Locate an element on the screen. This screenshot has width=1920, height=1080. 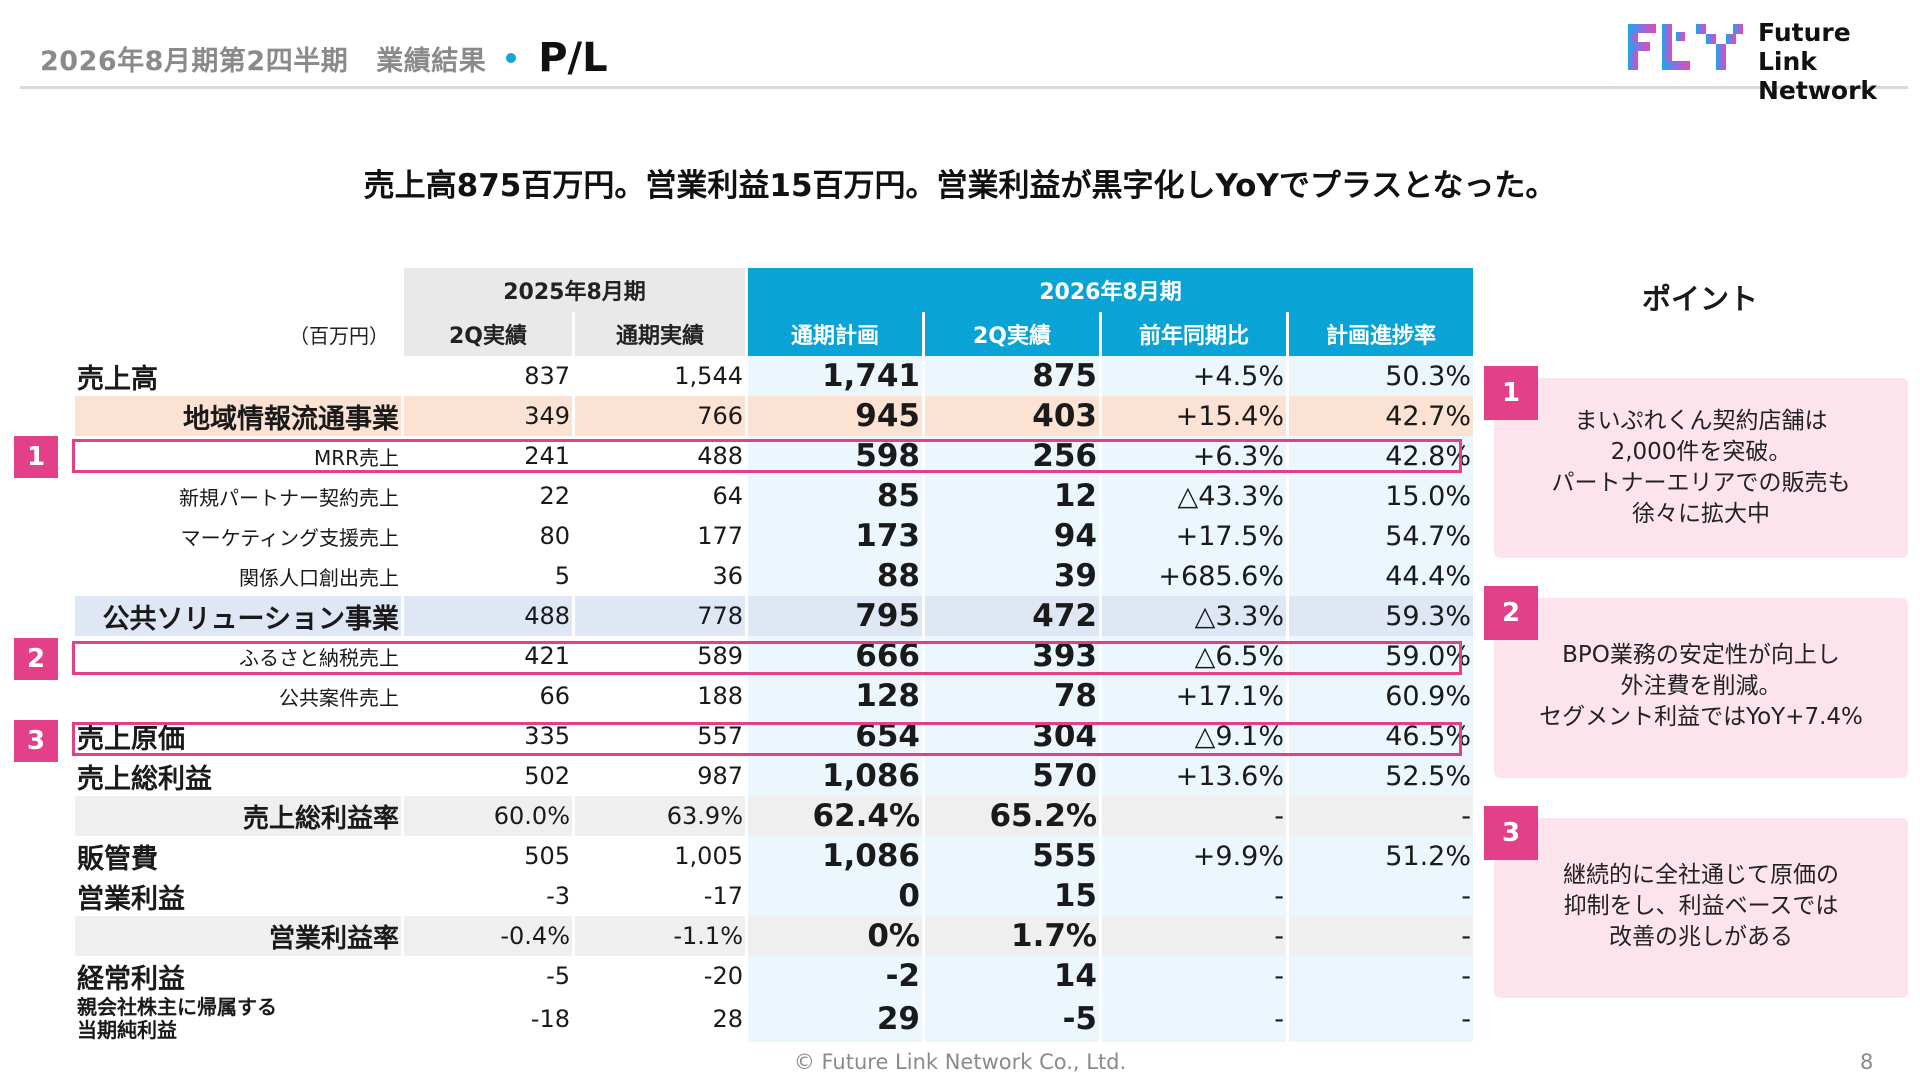
row-label: 親会社株主に帰属する 当期純利益 is located at coordinates (177, 1018).